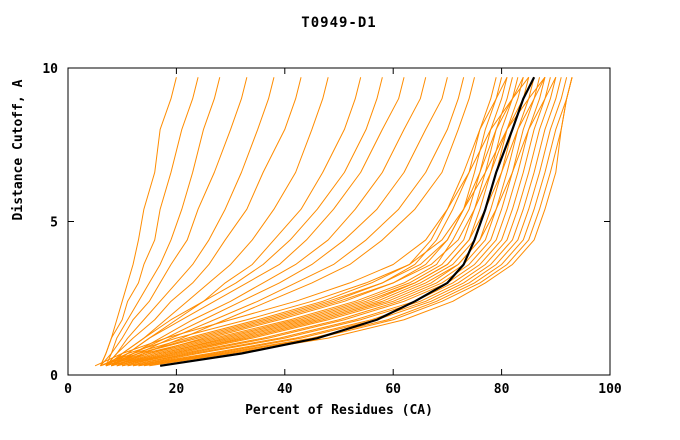 The width and height of the screenshot is (680, 440). Describe the element at coordinates (285, 389) in the screenshot. I see `x-tick-label: 40` at that location.